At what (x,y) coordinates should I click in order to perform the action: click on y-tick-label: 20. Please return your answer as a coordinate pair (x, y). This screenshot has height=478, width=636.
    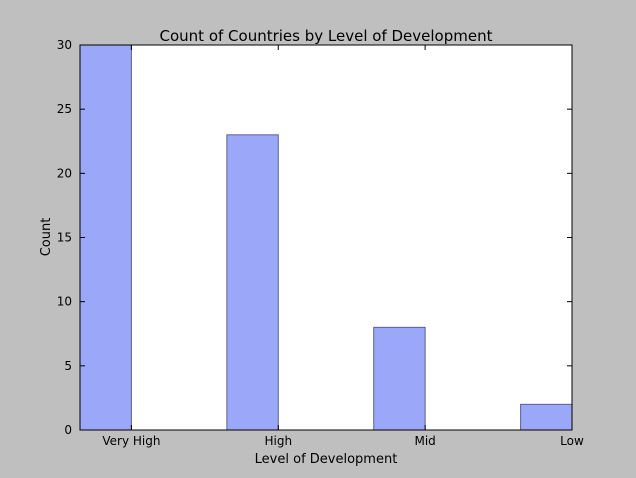
    Looking at the image, I should click on (64, 173).